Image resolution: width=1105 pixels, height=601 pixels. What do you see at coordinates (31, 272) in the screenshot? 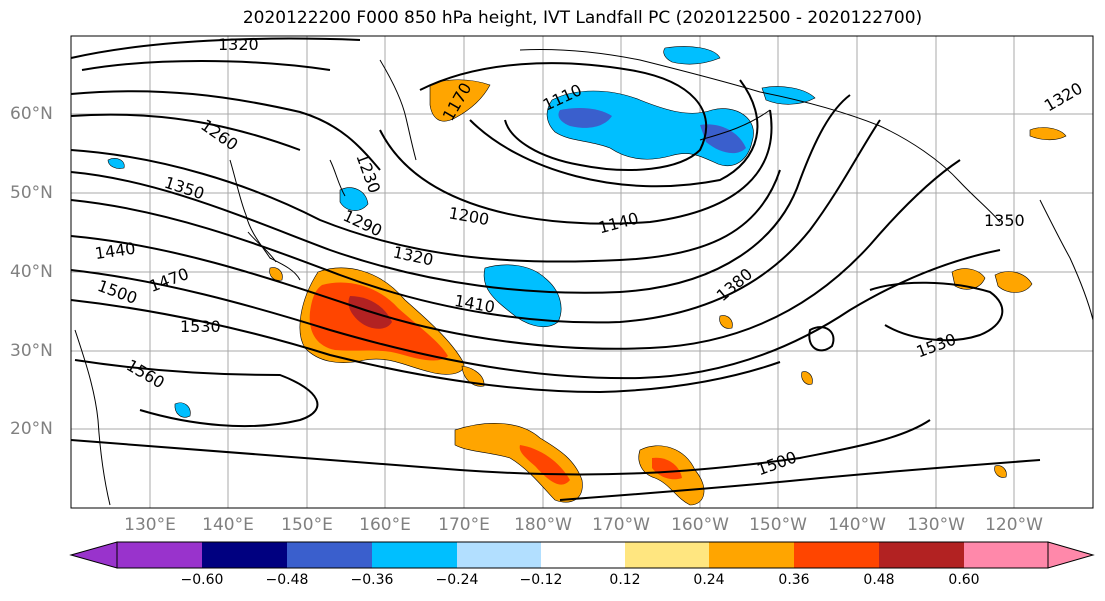
I see `lat-label: 40°N` at bounding box center [31, 272].